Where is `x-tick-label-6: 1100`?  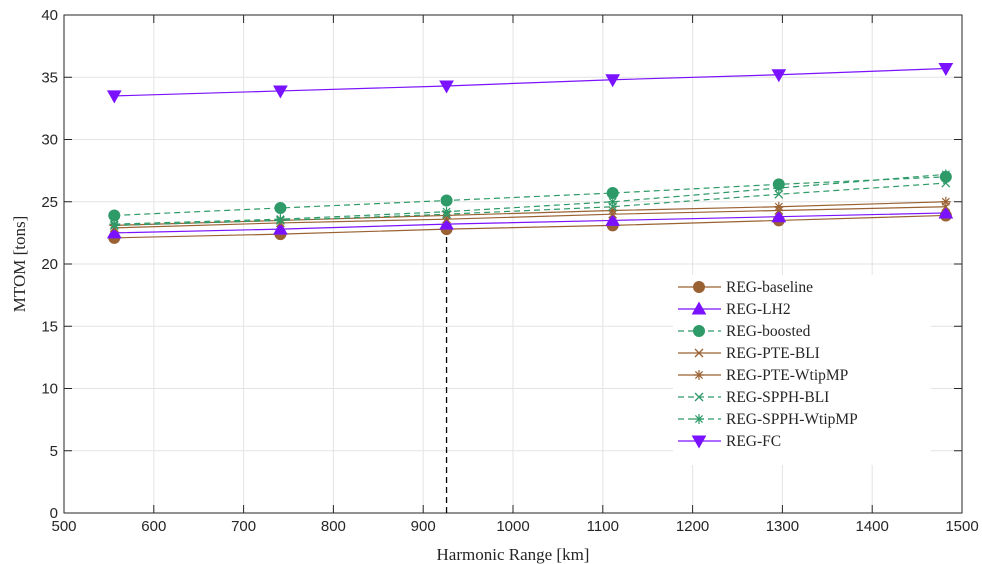 x-tick-label-6: 1100 is located at coordinates (603, 526).